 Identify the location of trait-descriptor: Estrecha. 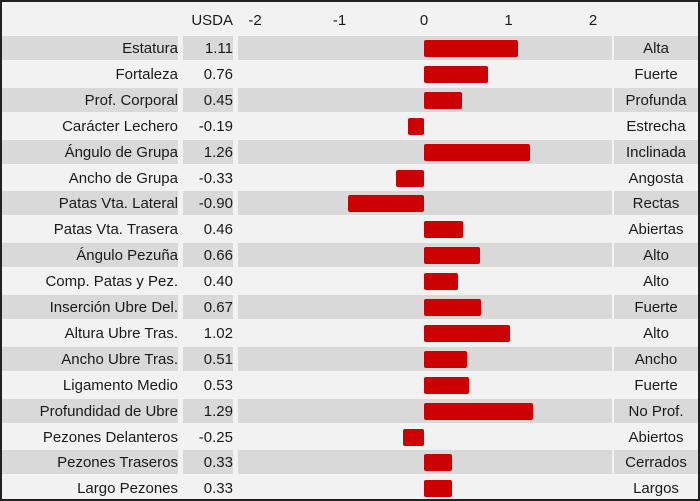
(656, 125).